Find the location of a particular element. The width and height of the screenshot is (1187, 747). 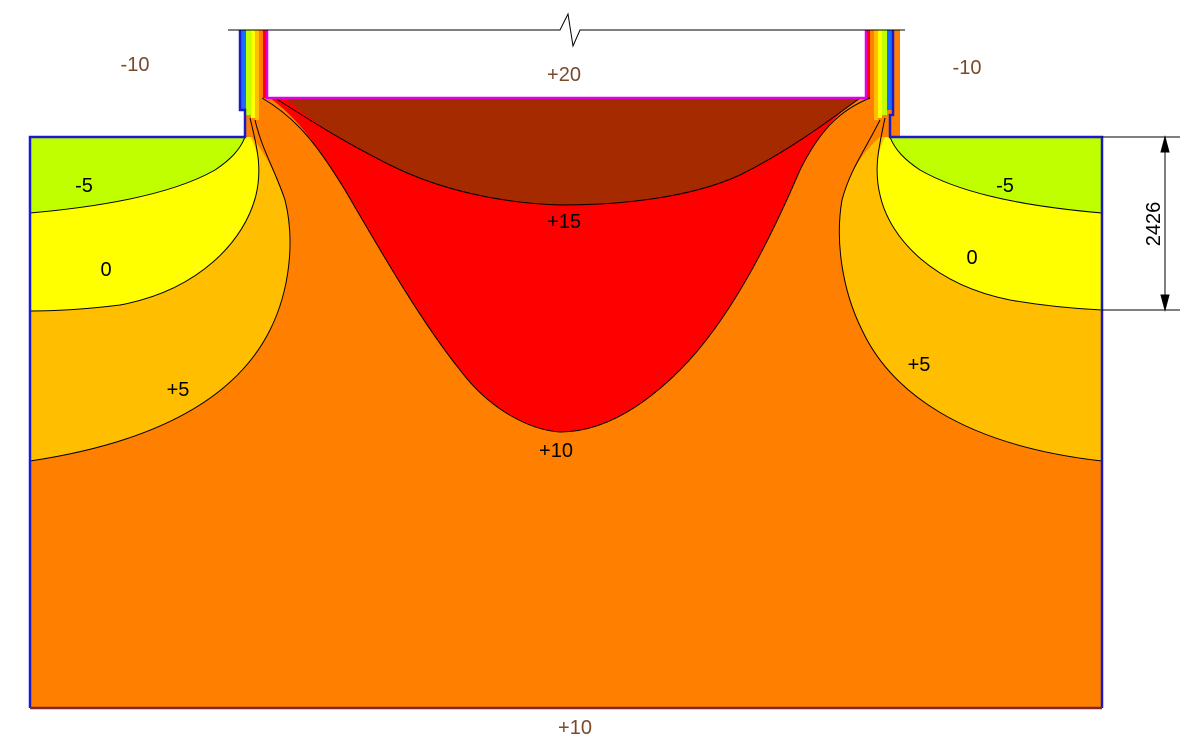

iso-label-right-zero: 0 is located at coordinates (971, 258).